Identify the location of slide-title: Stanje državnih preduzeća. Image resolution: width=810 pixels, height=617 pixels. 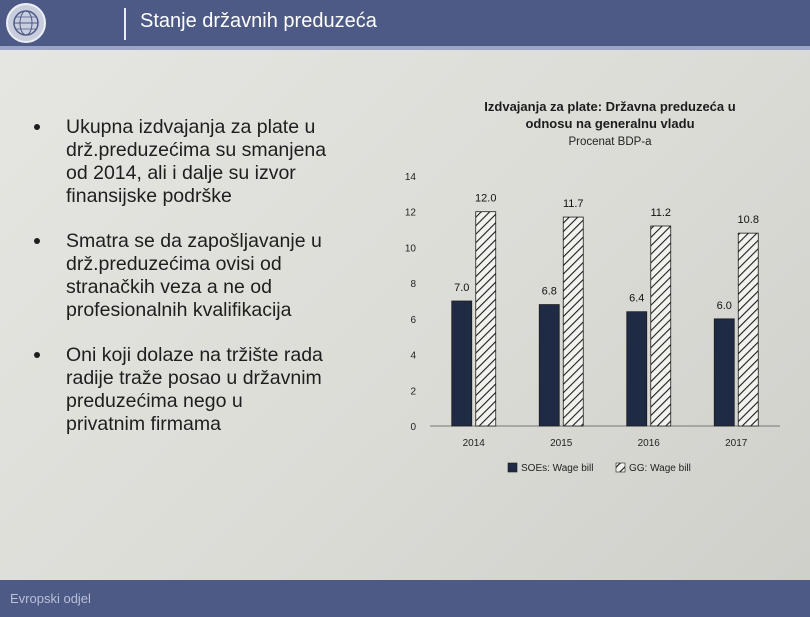
(258, 21).